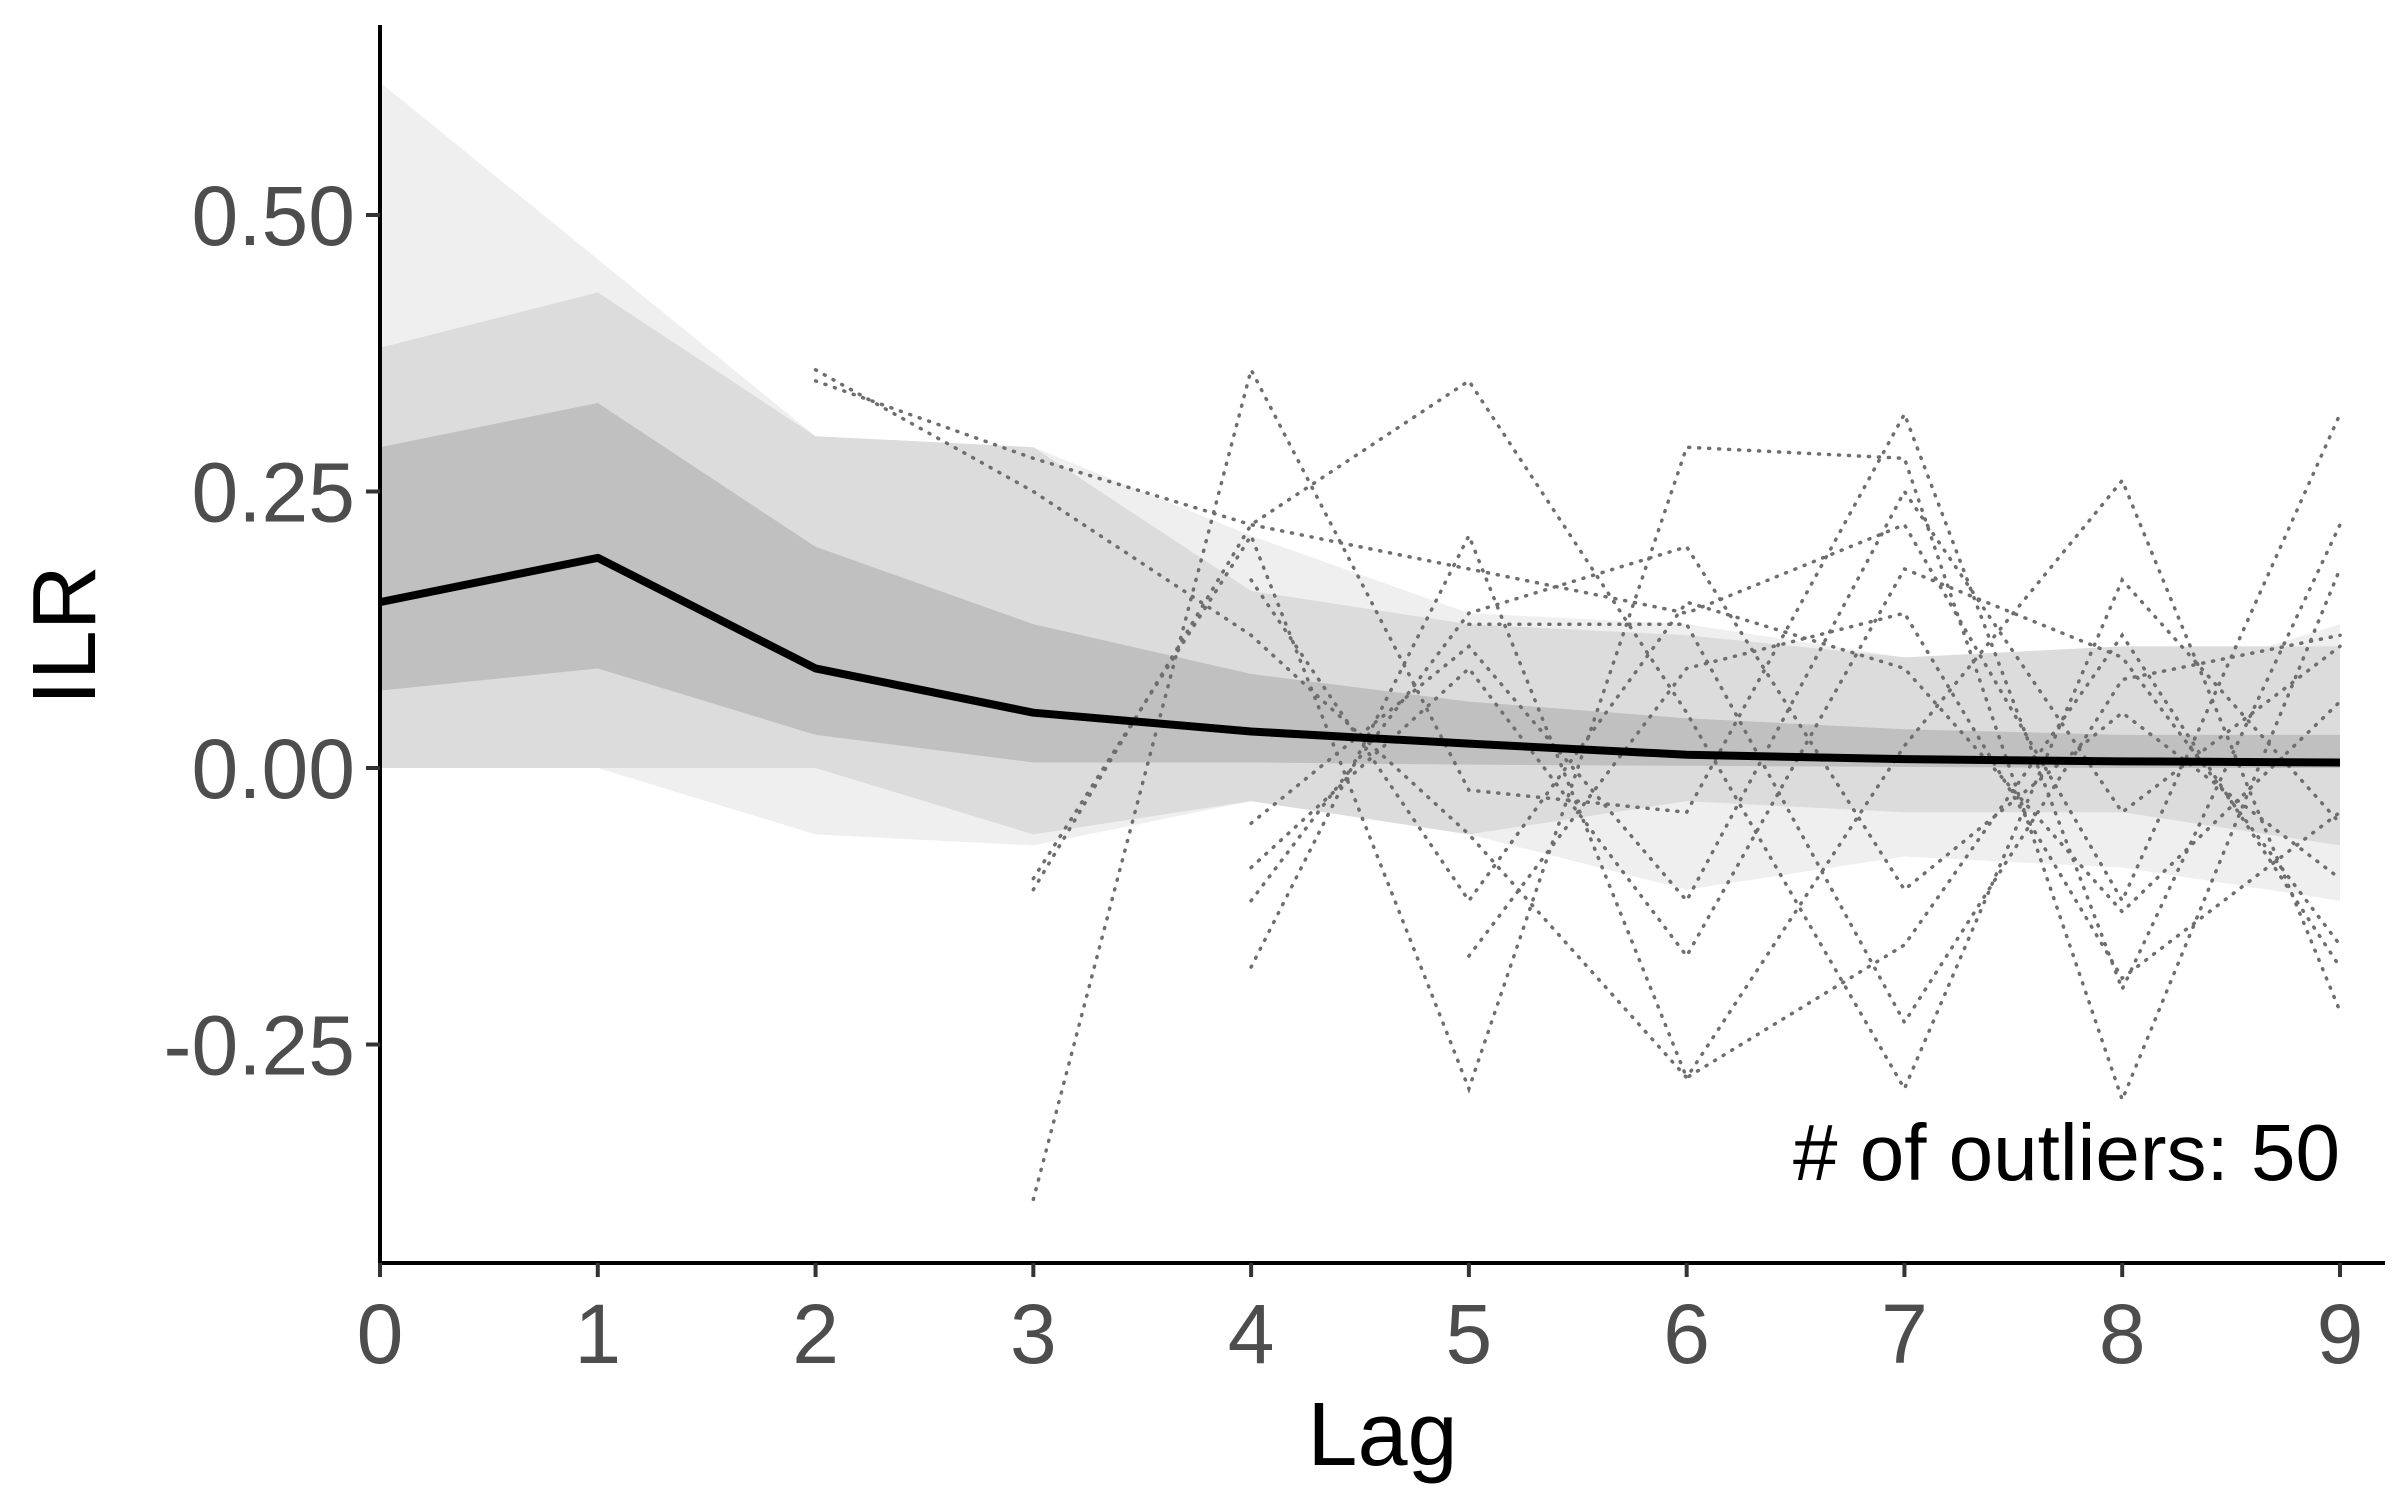 This screenshot has height=1500, width=2400. What do you see at coordinates (274, 493) in the screenshot?
I see `y-tick-label-2: 0.25` at bounding box center [274, 493].